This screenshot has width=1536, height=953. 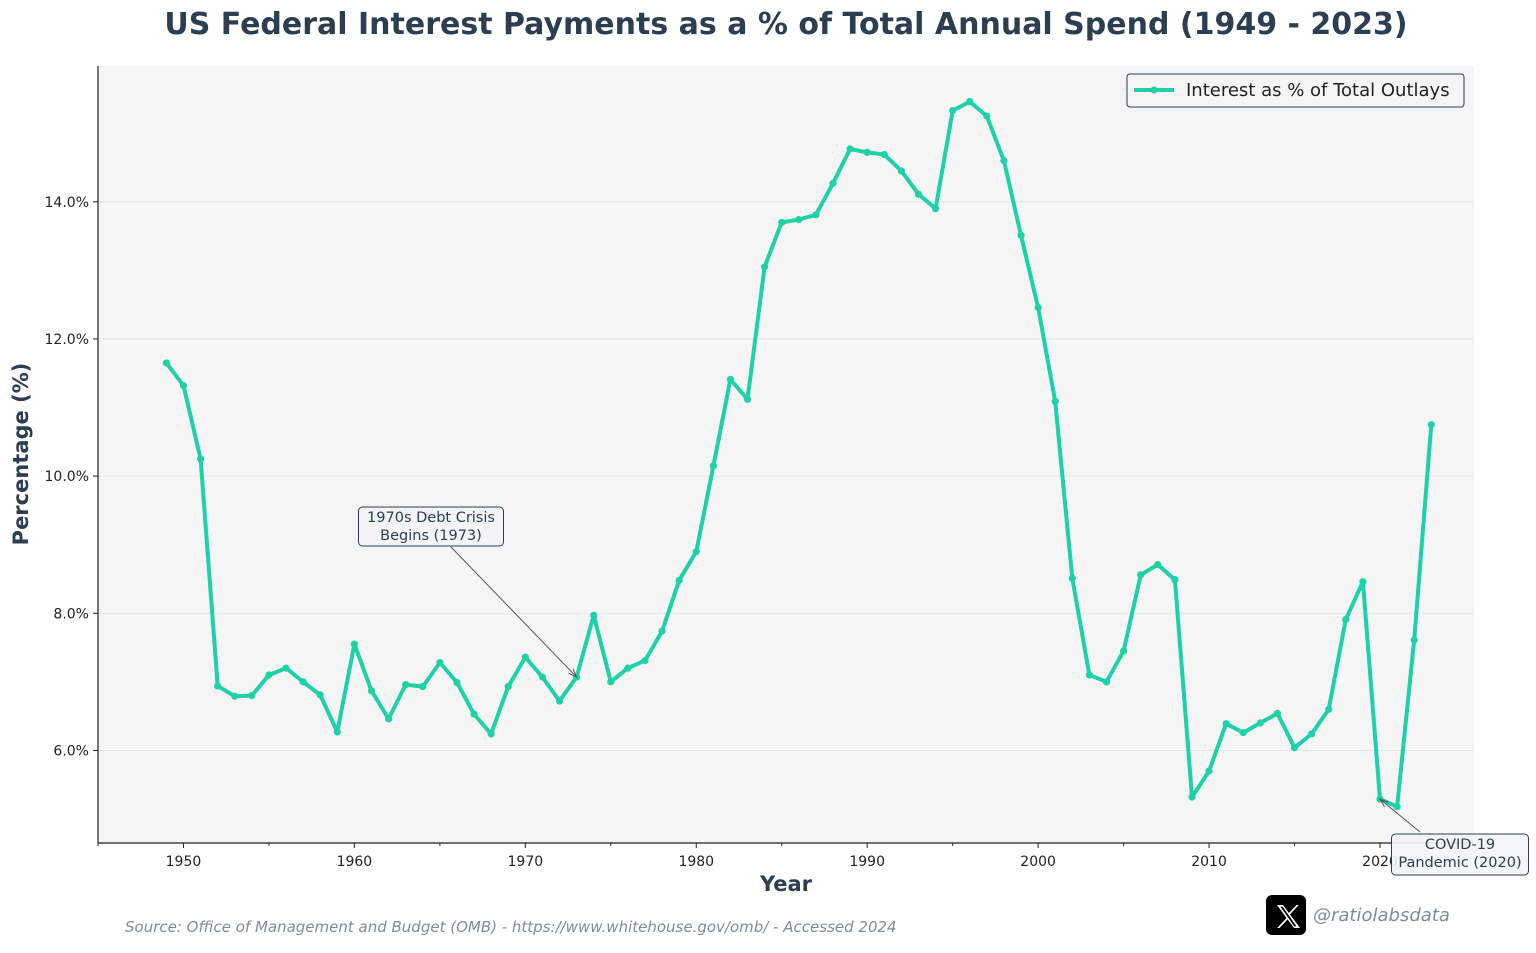 What do you see at coordinates (71, 614) in the screenshot?
I see `y-tick-label: 8.0%` at bounding box center [71, 614].